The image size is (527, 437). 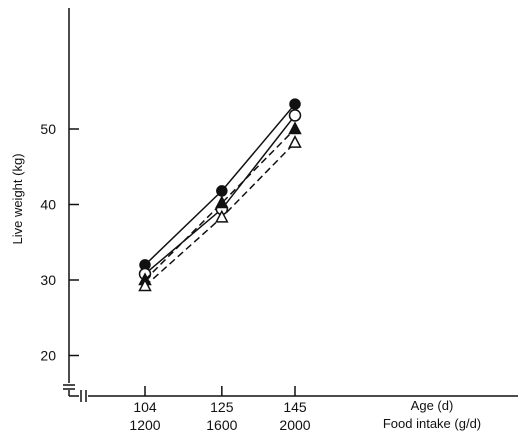 I want to click on y-axis-title: Live weight (kg), so click(x=17, y=198).